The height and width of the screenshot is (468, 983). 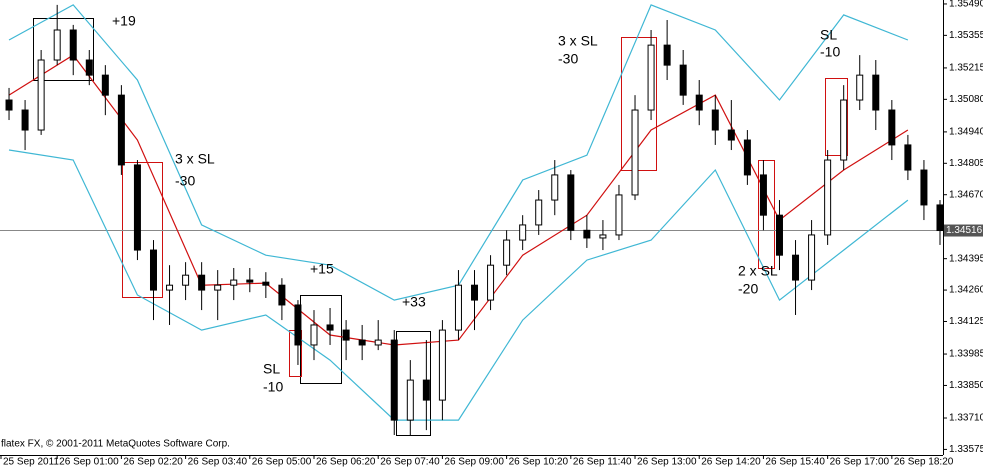 I want to click on x-tick-label: 26 Sep 01:00, so click(x=89, y=462).